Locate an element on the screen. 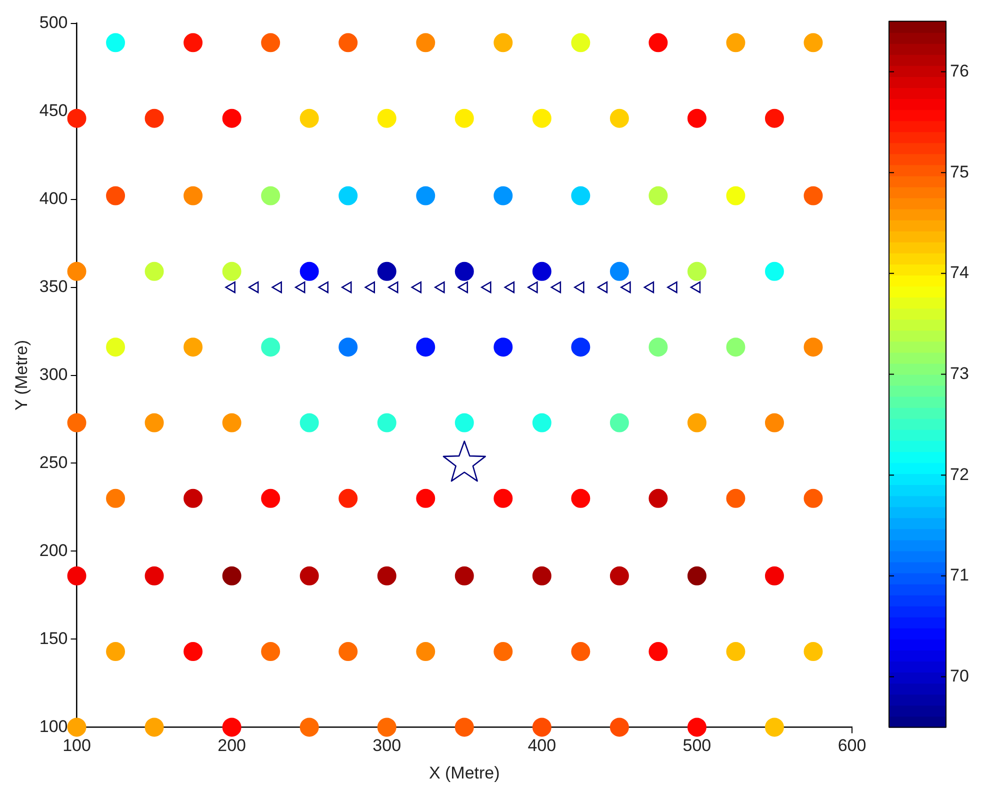 The image size is (990, 796). color-bar-label: 76 is located at coordinates (959, 70).